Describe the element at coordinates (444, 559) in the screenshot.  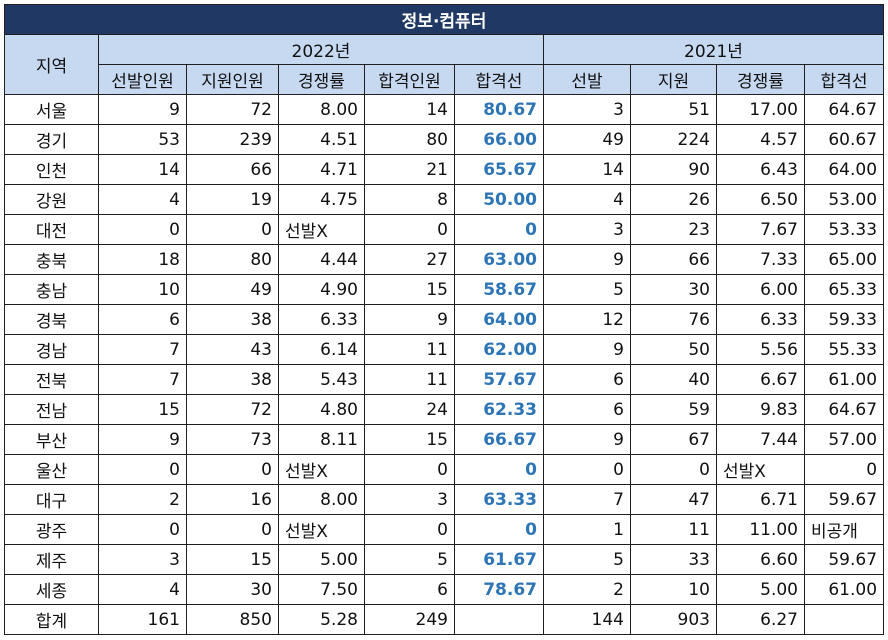
I see `table-row: 제주 3 15 5.00 5 61.67 5 33 6.60 59.67` at that location.